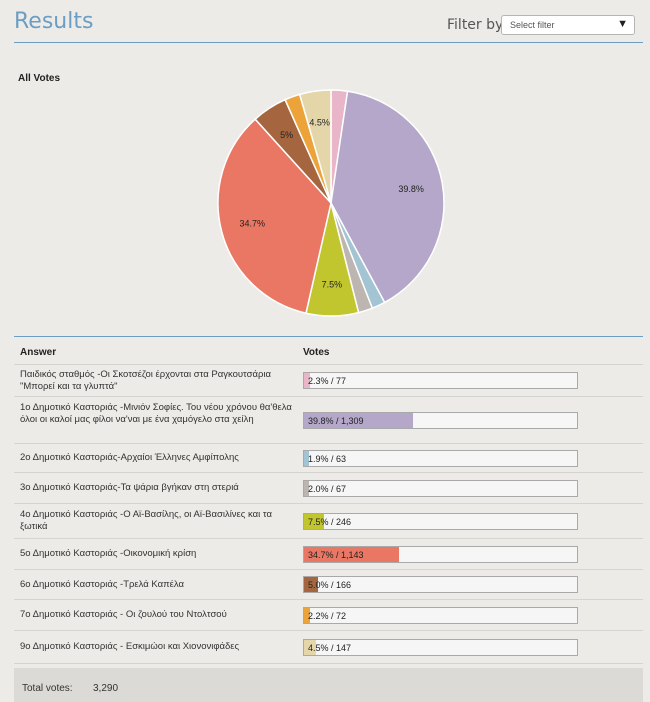 This screenshot has width=650, height=702. What do you see at coordinates (319, 122) in the screenshot?
I see `pie-slice-label: 4.5%` at bounding box center [319, 122].